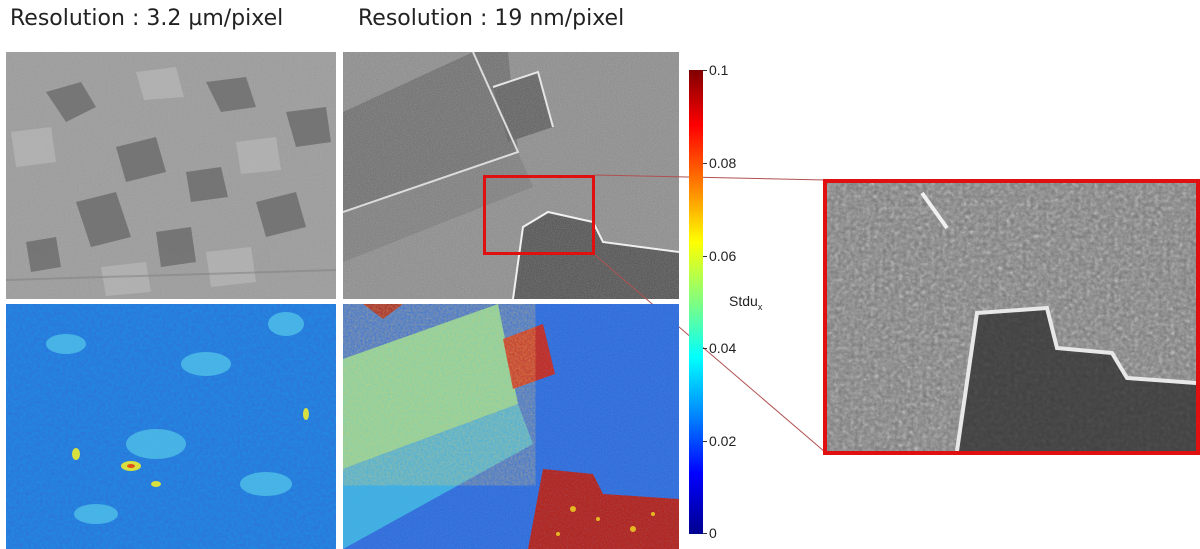 This screenshot has width=1200, height=549. Describe the element at coordinates (713, 533) in the screenshot. I see `colorbar-tick-label: 0` at that location.